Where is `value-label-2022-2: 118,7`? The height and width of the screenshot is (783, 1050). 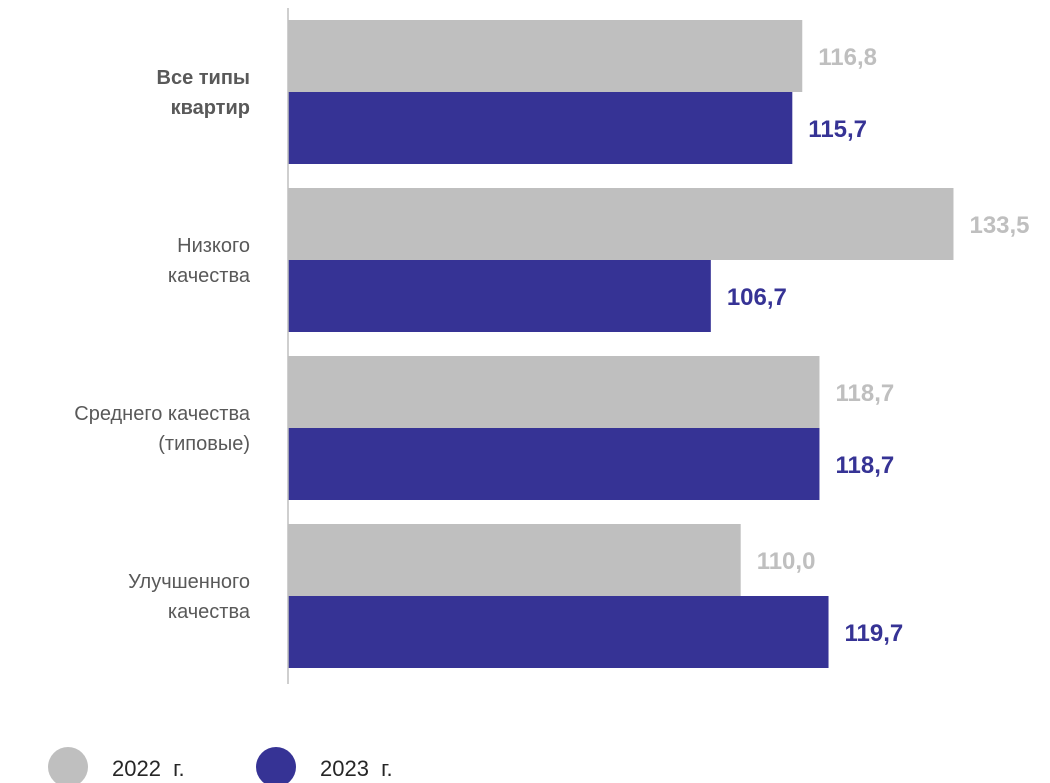 value-label-2022-2: 118,7 is located at coordinates (864, 393).